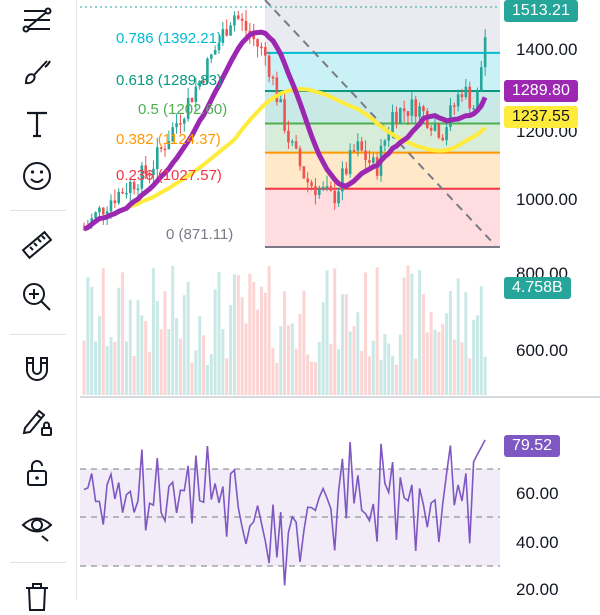 Image resolution: width=600 pixels, height=615 pixels. I want to click on text-tool-icon, so click(37, 124).